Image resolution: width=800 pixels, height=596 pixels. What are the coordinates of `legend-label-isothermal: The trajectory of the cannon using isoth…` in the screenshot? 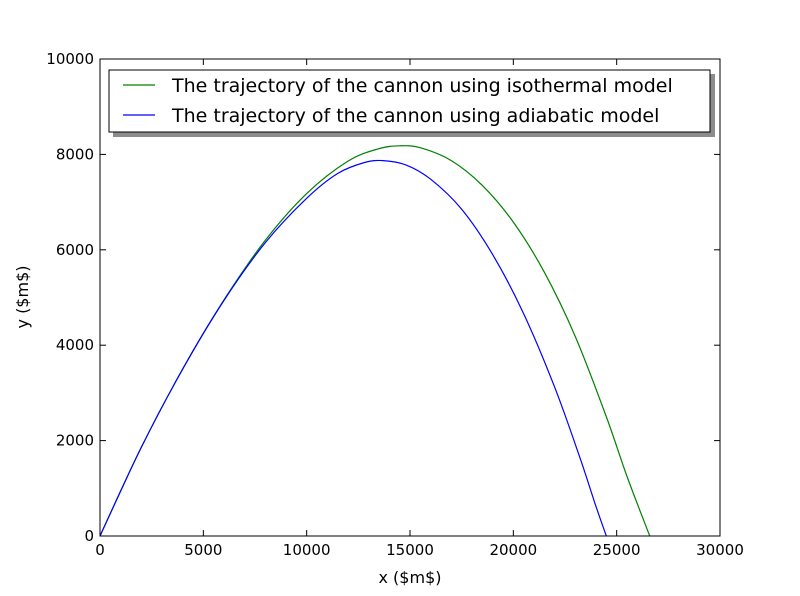 It's located at (422, 86).